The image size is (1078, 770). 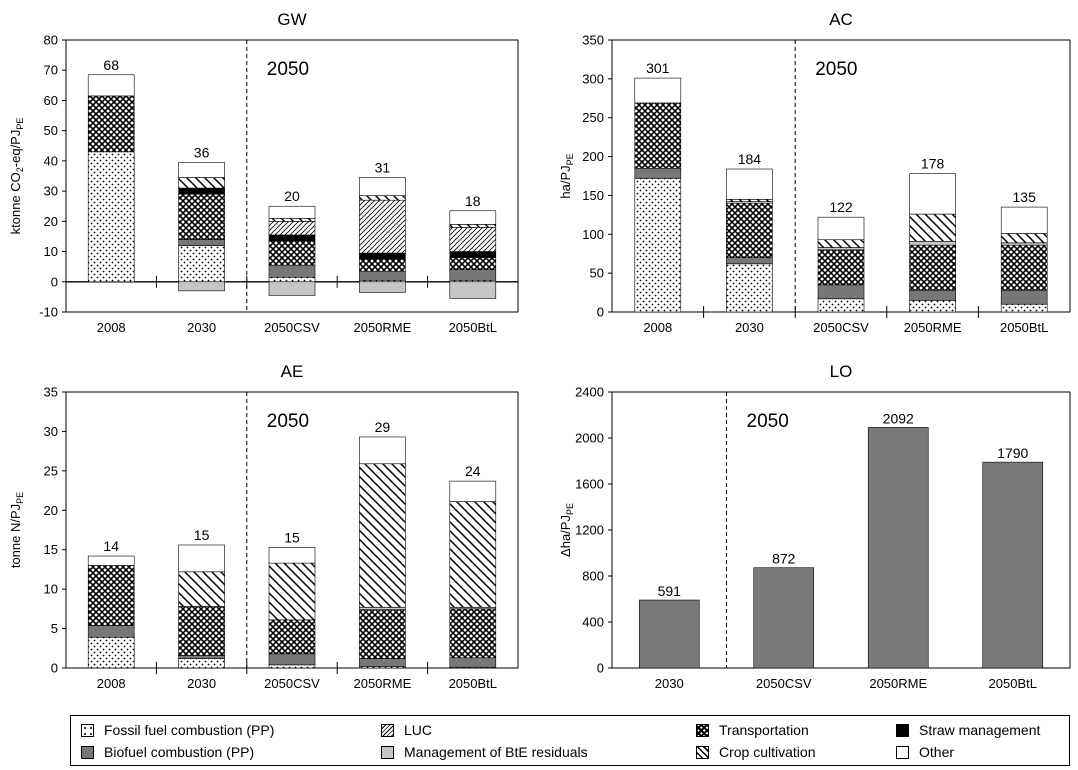 I want to click on chart-title-gw: GW, so click(x=291, y=19).